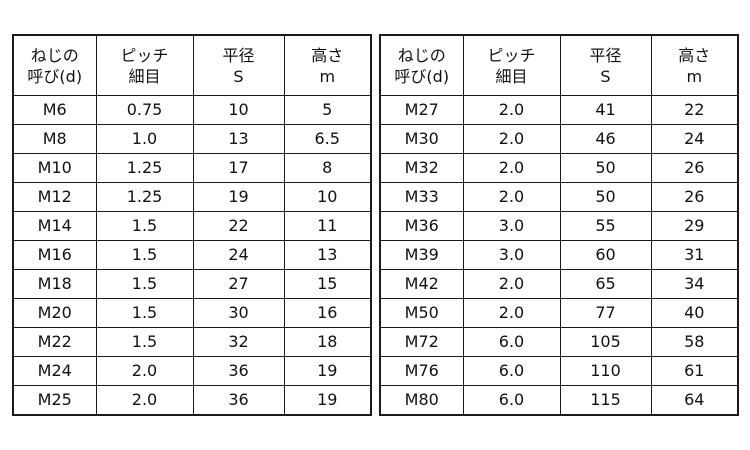  What do you see at coordinates (511, 226) in the screenshot?
I see `cell-fine-pitch: 3.0` at bounding box center [511, 226].